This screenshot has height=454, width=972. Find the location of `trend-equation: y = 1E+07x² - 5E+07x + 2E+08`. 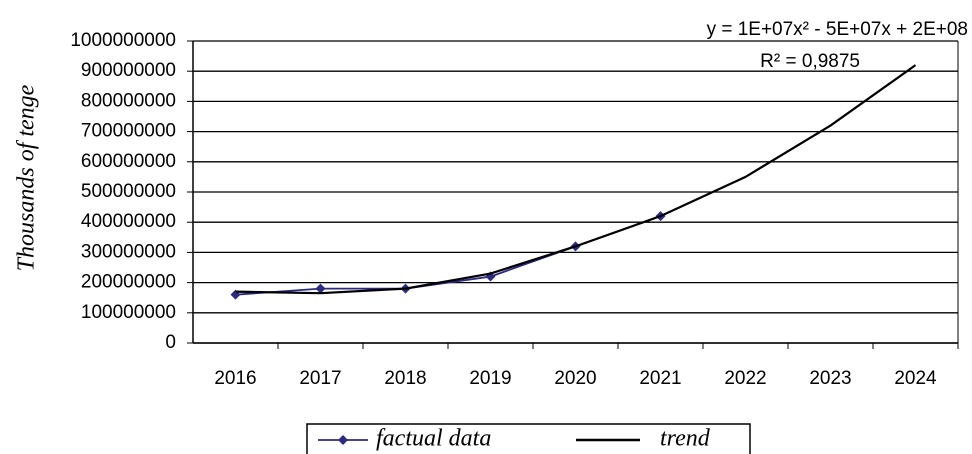

trend-equation: y = 1E+07x² - 5E+07x + 2E+08 is located at coordinates (837, 29).